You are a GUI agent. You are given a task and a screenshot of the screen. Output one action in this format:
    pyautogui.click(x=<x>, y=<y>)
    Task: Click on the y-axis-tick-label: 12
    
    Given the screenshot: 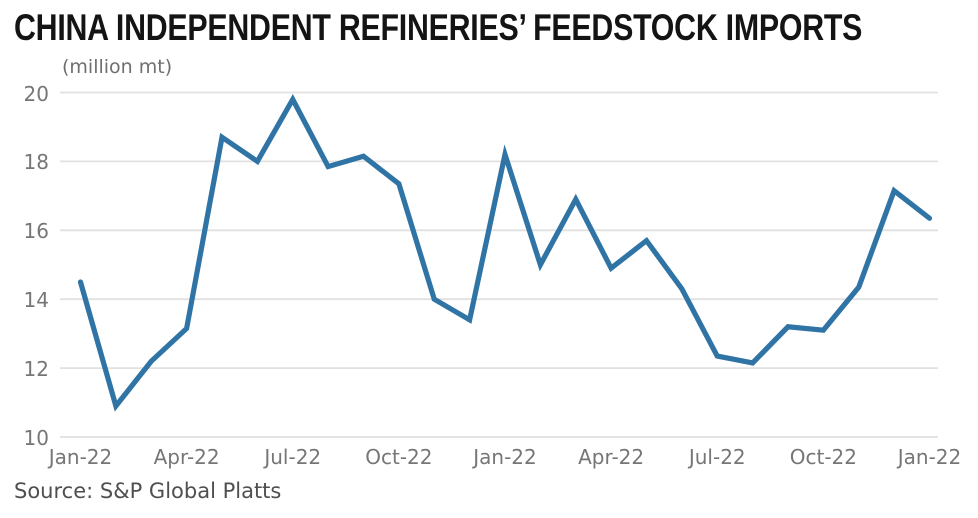 What is the action you would take?
    pyautogui.click(x=36, y=369)
    